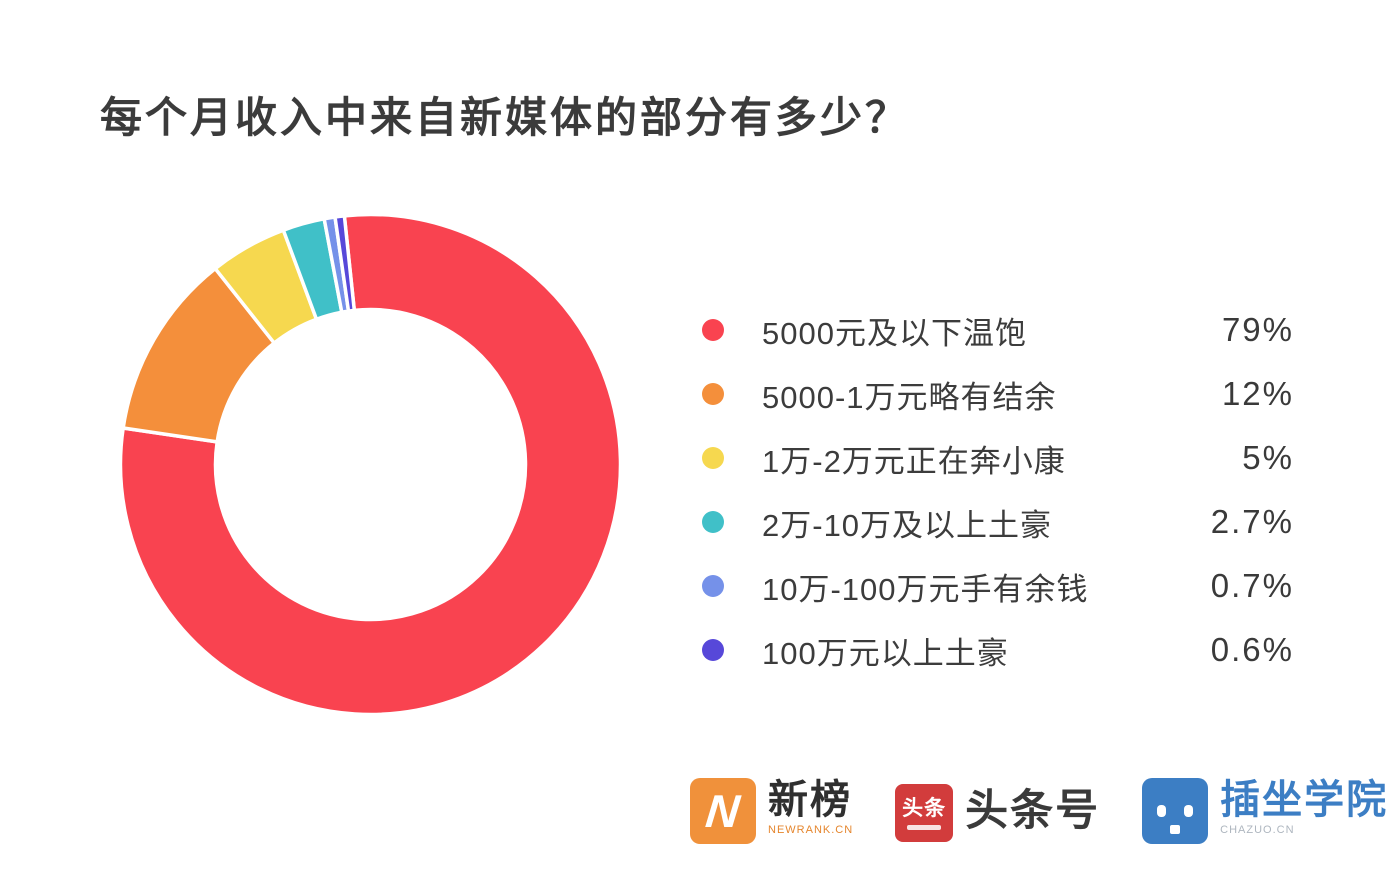 The width and height of the screenshot is (1399, 893). I want to click on legend-item: 1万-2万元正在奔小康 5%, so click(998, 458).